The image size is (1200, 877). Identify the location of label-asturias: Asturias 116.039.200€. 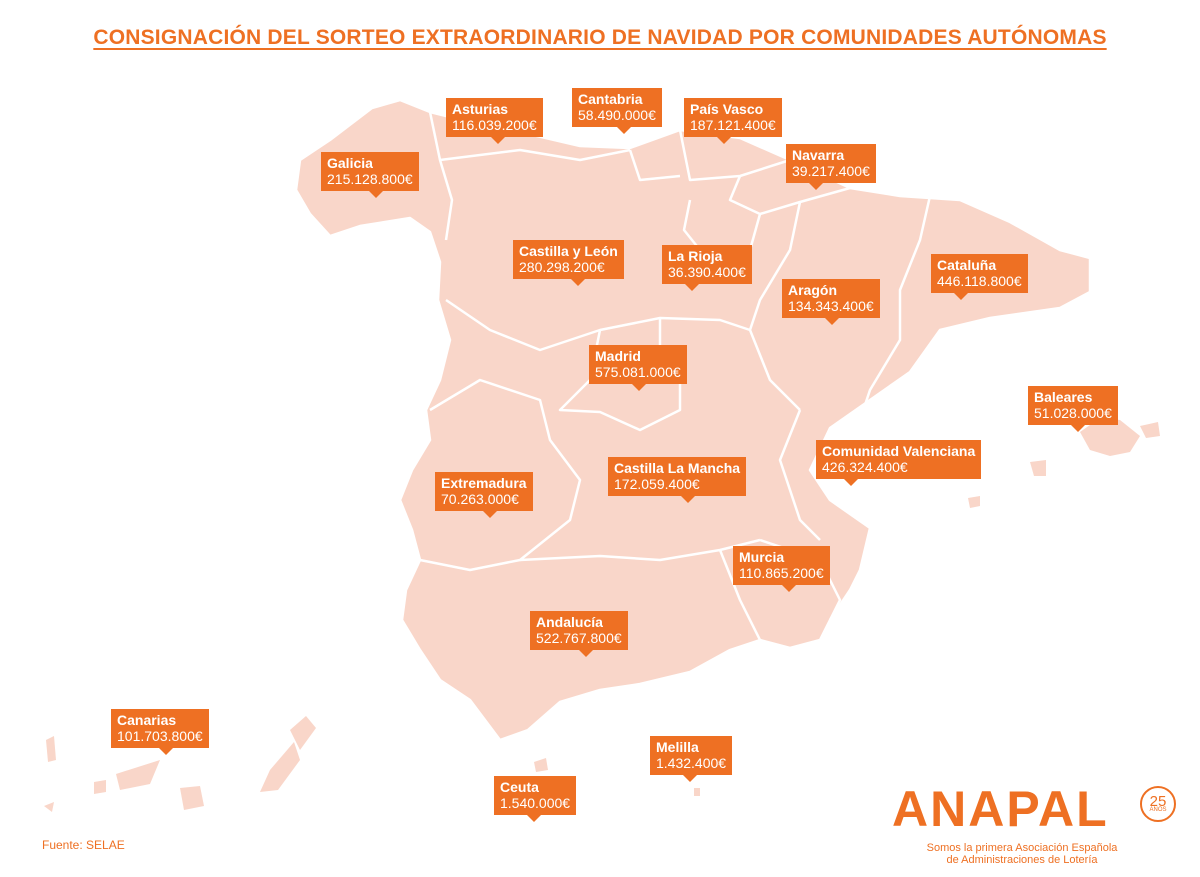
(494, 121).